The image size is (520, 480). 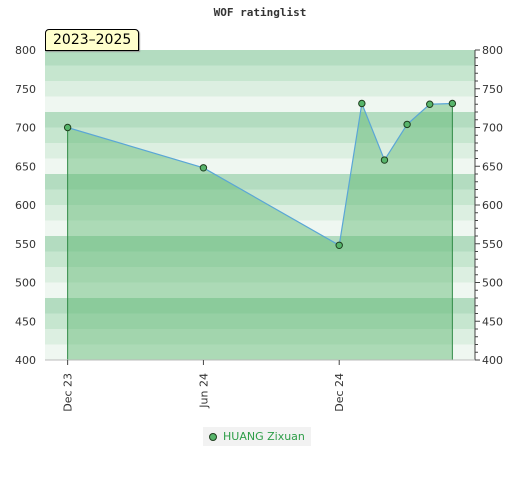 I want to click on period-badge: 2023–2025, so click(x=92, y=40).